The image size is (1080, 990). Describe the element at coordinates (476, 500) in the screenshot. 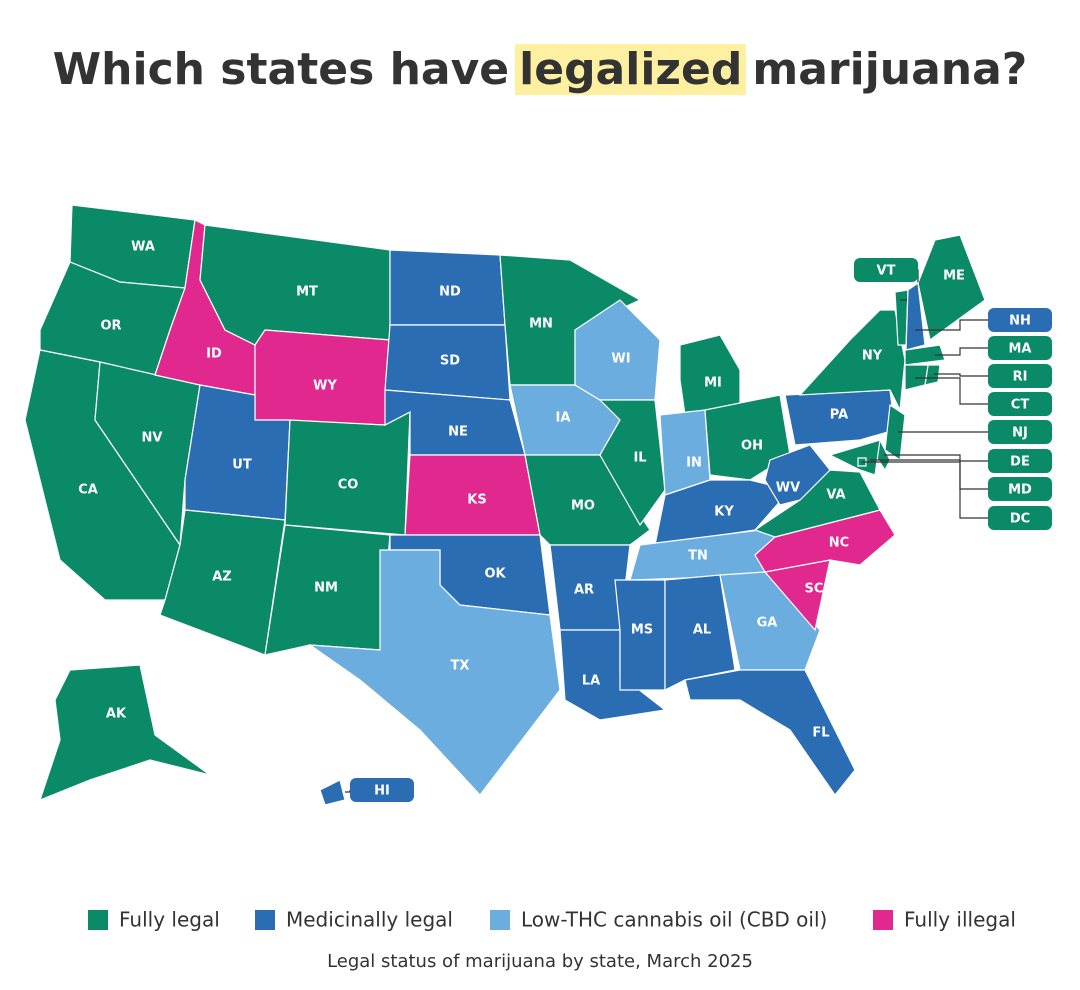

I see `state-label: KS` at that location.